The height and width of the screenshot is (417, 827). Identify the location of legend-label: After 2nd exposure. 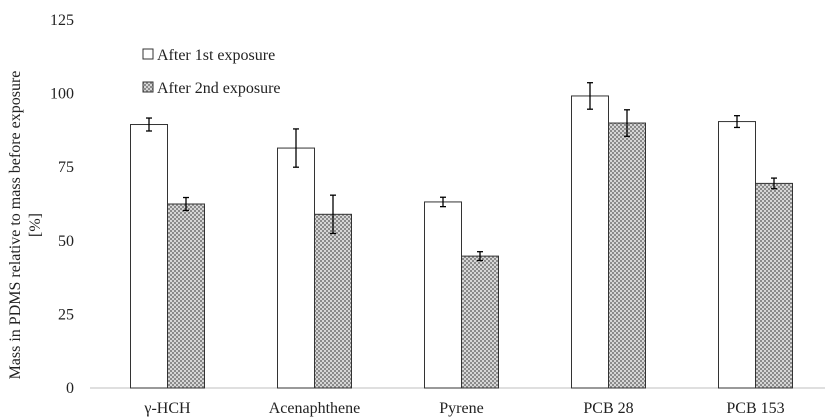
(219, 88).